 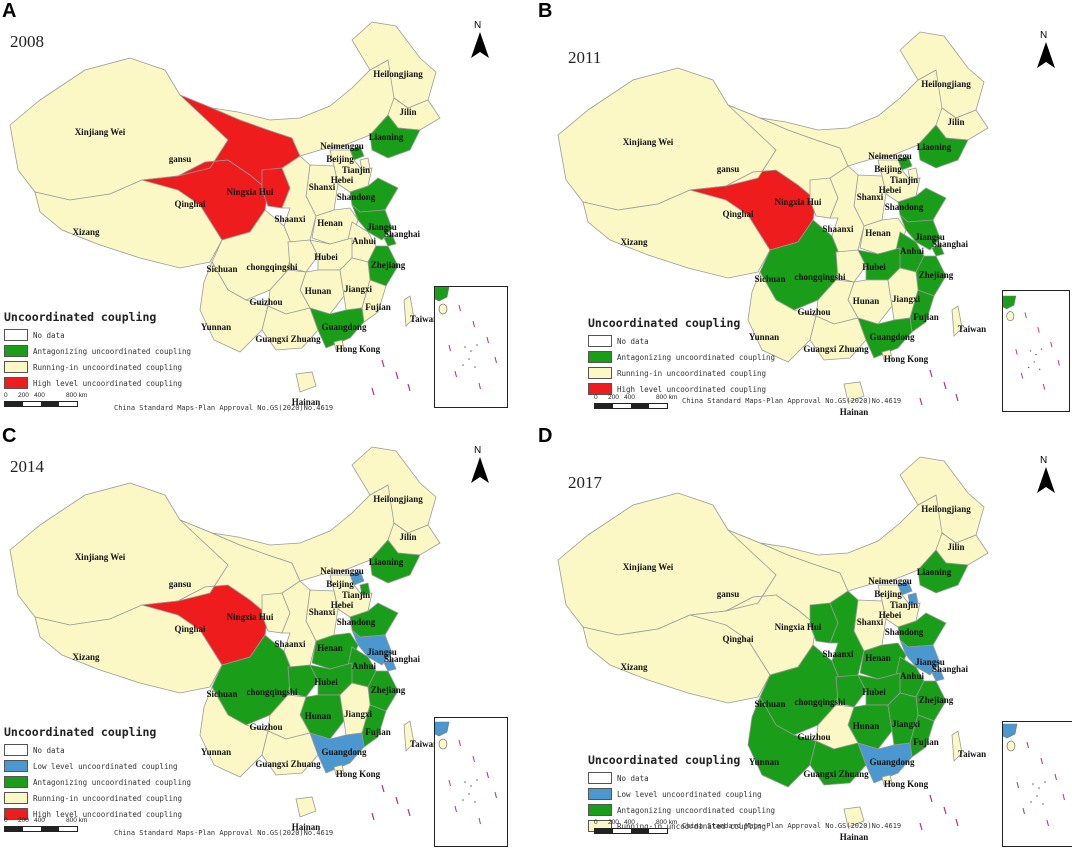 I want to click on province-label-ningxia: Ningxia Hui, so click(x=798, y=627).